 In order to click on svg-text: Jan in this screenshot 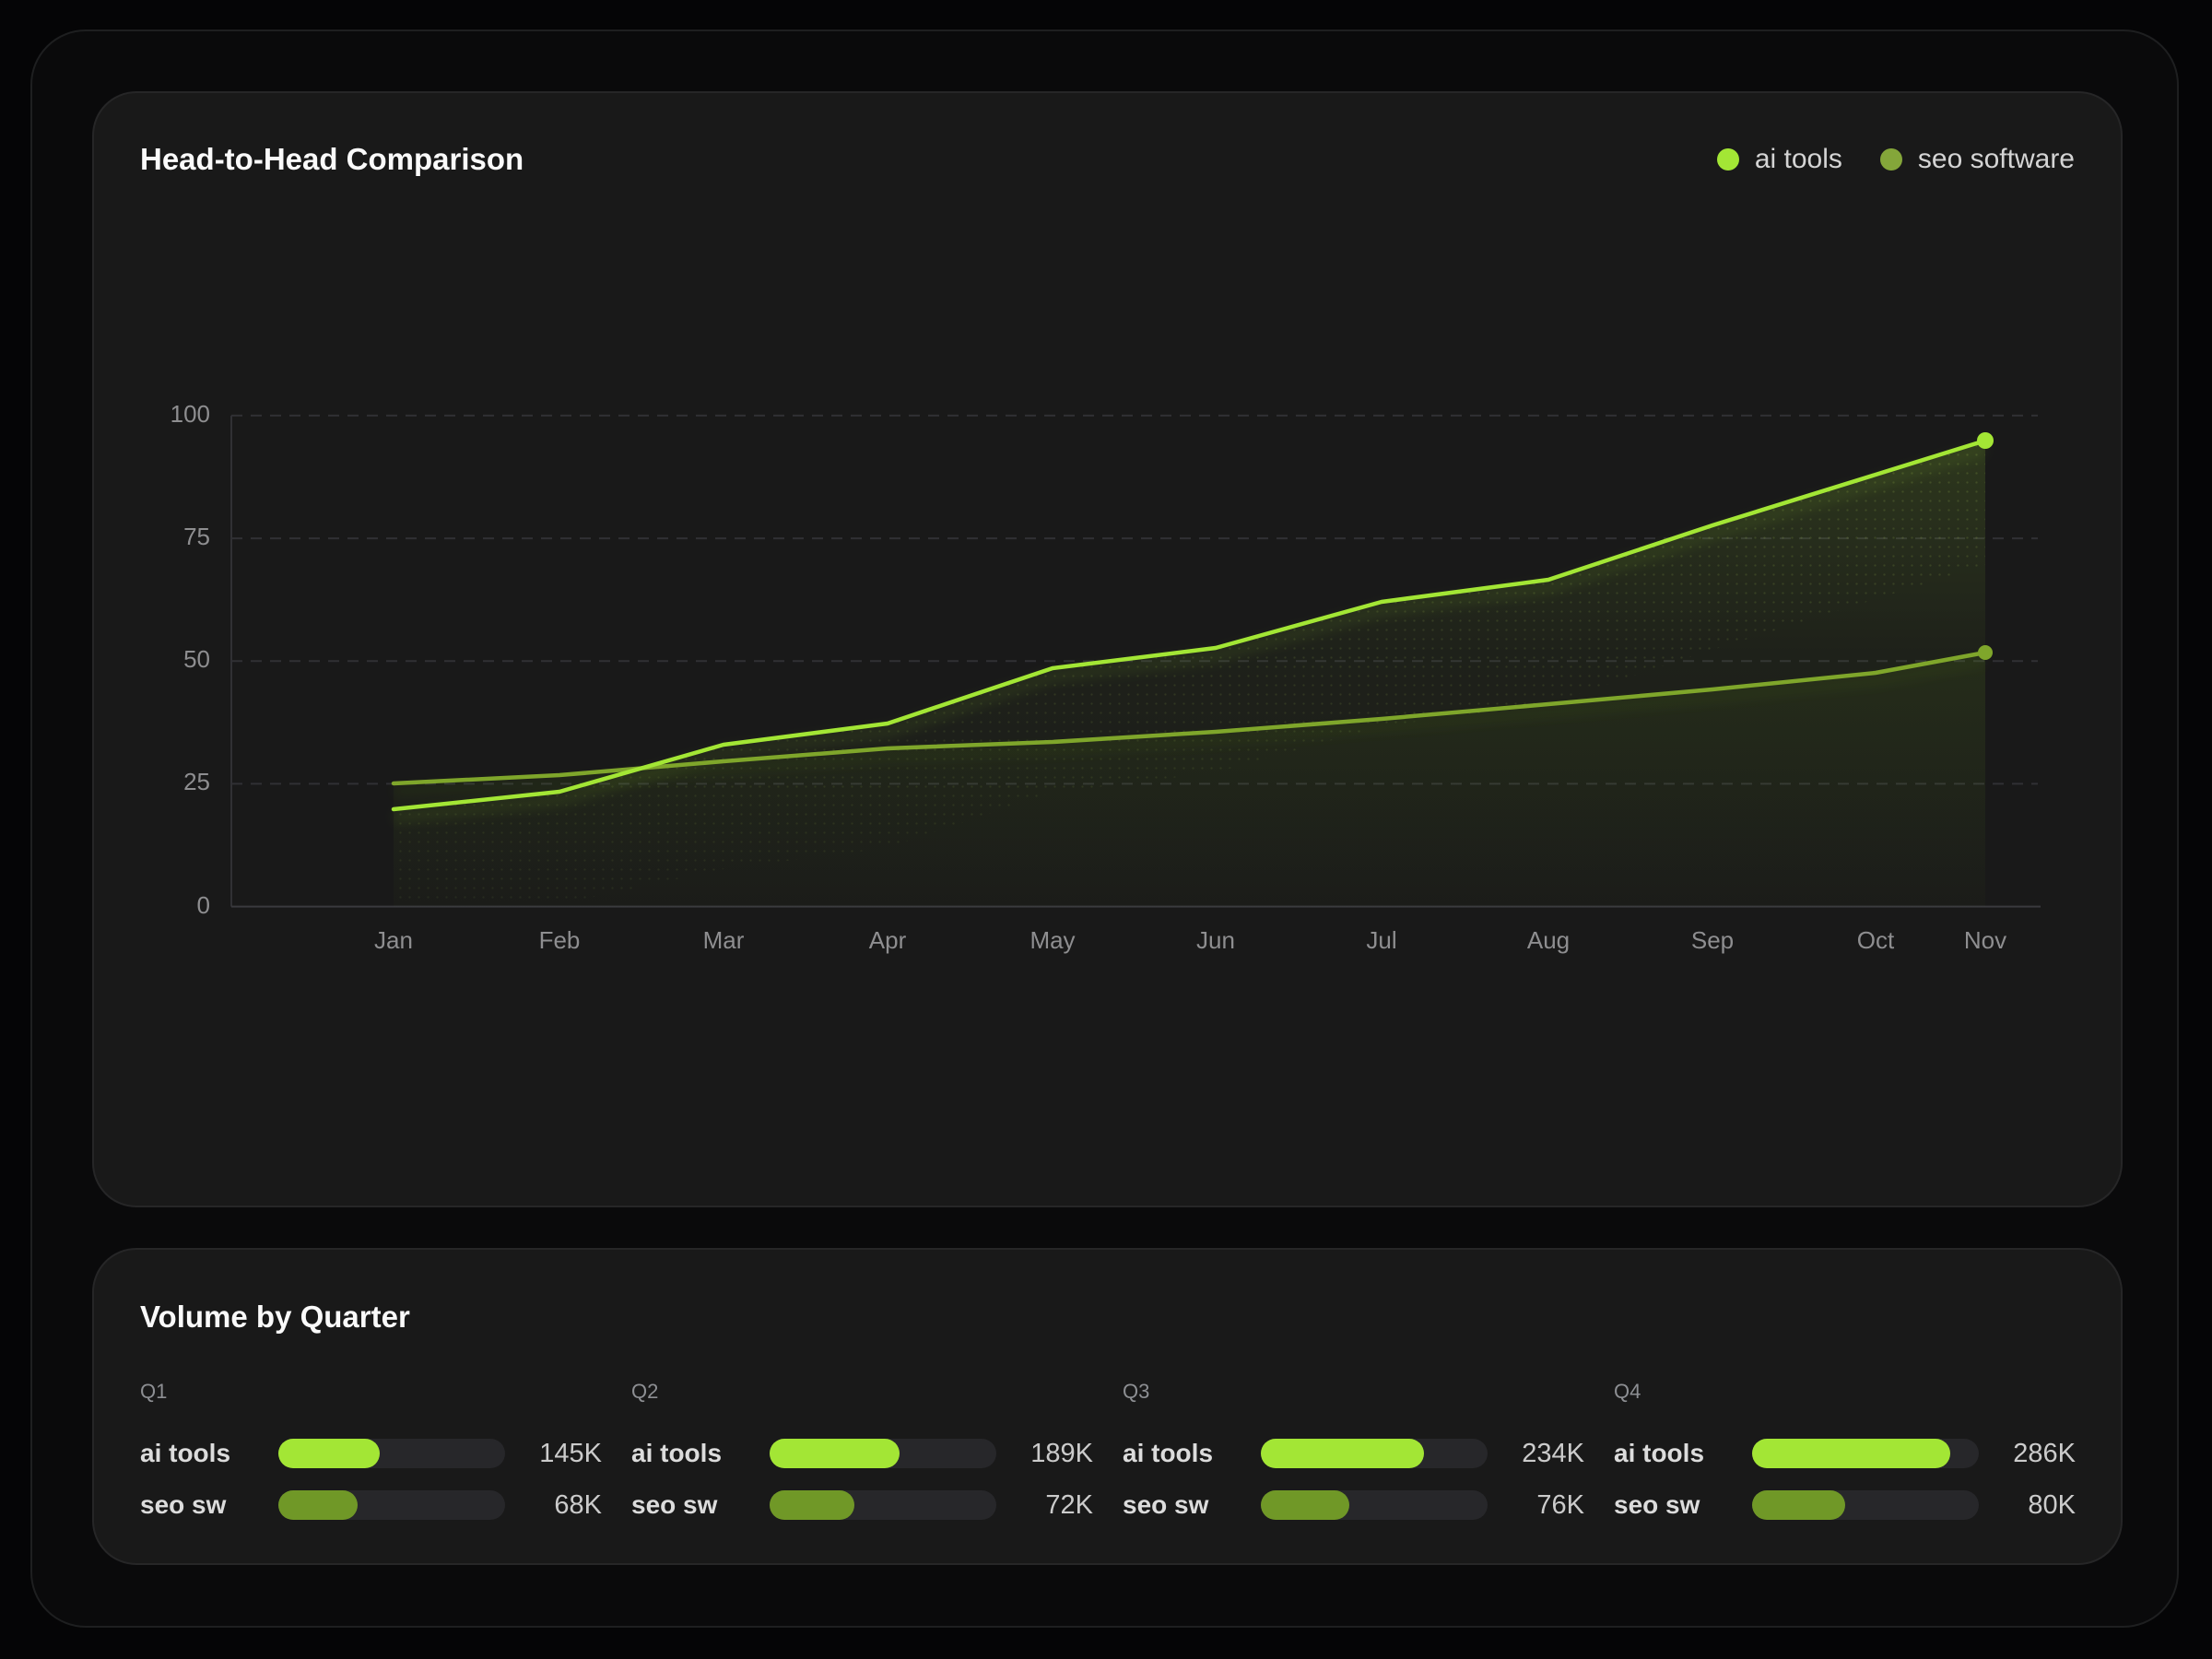, I will do `click(393, 940)`.